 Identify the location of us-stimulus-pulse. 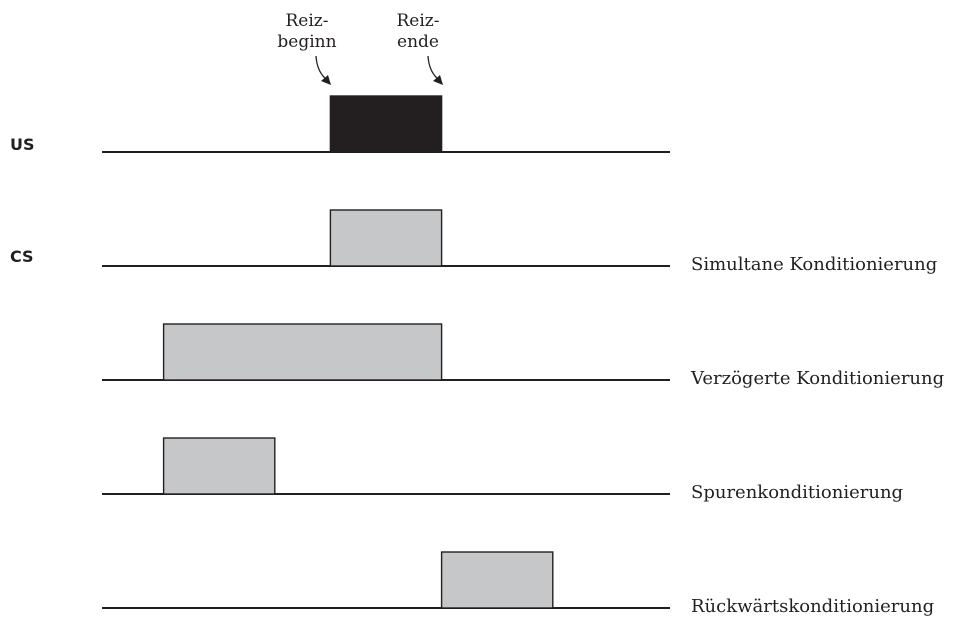
(386, 124).